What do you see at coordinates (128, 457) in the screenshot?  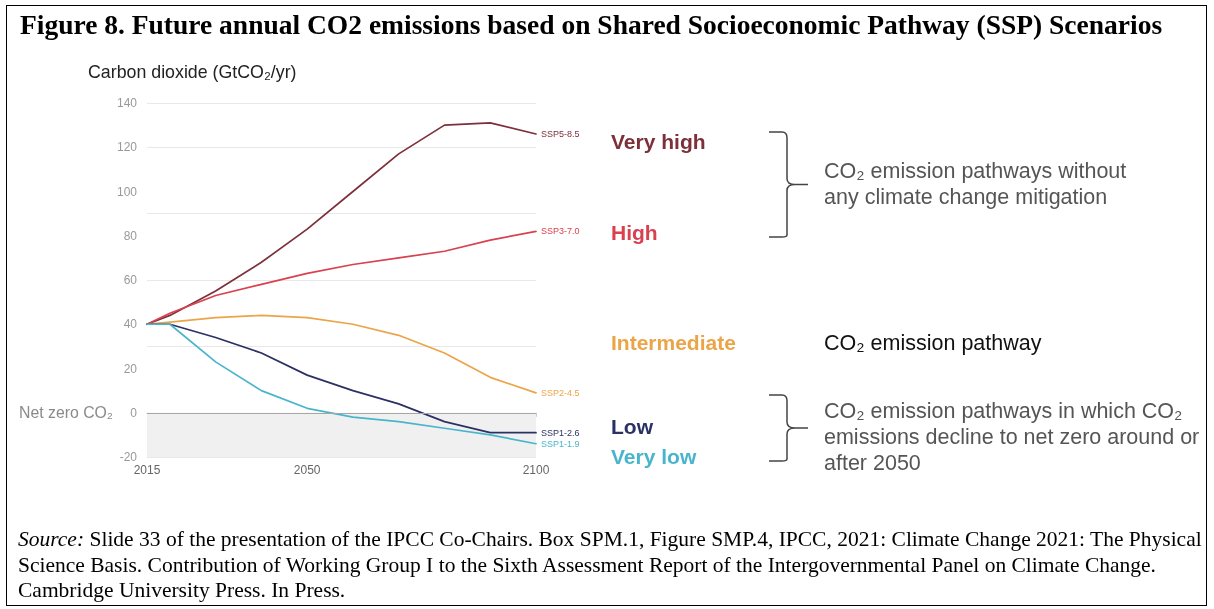 I see `y-tick-label: -20` at bounding box center [128, 457].